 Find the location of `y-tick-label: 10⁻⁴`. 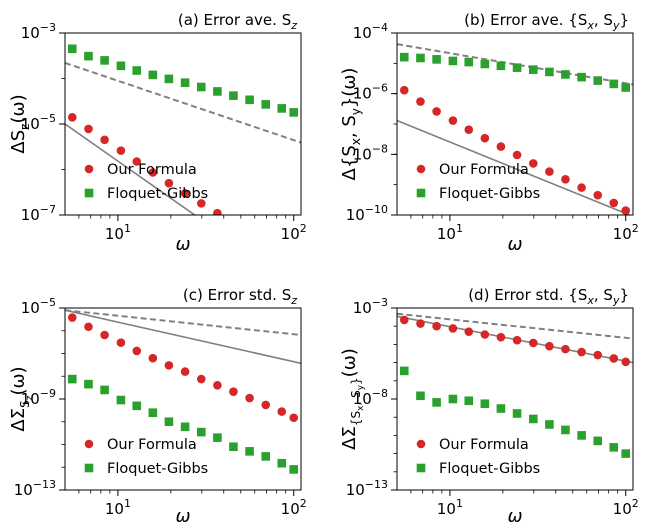

y-tick-label: 10⁻⁴ is located at coordinates (370, 31).